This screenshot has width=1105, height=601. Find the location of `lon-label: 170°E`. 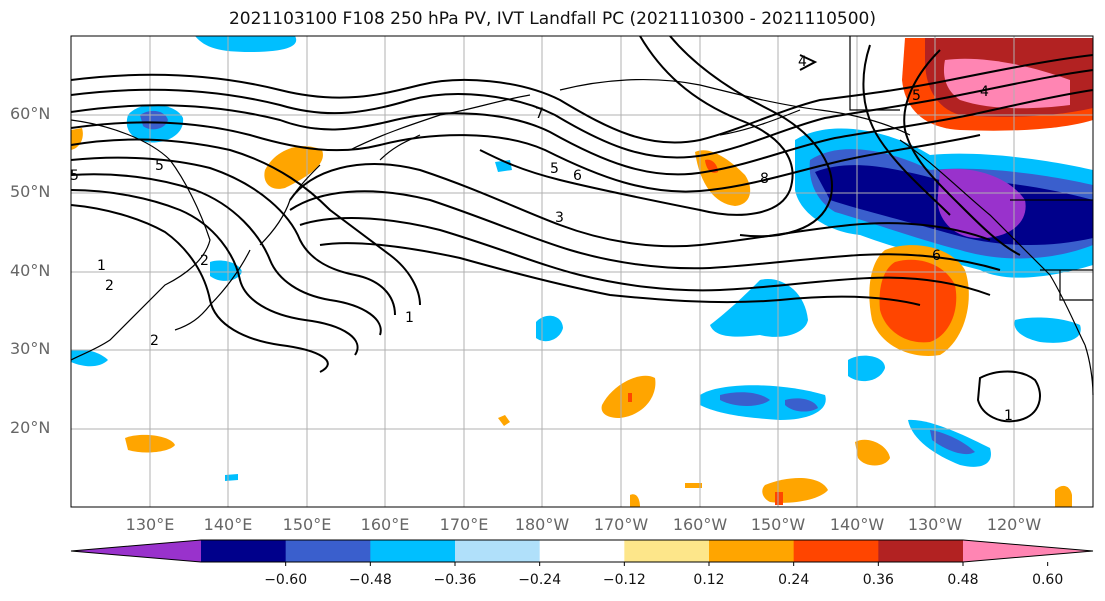

lon-label: 170°E is located at coordinates (464, 524).